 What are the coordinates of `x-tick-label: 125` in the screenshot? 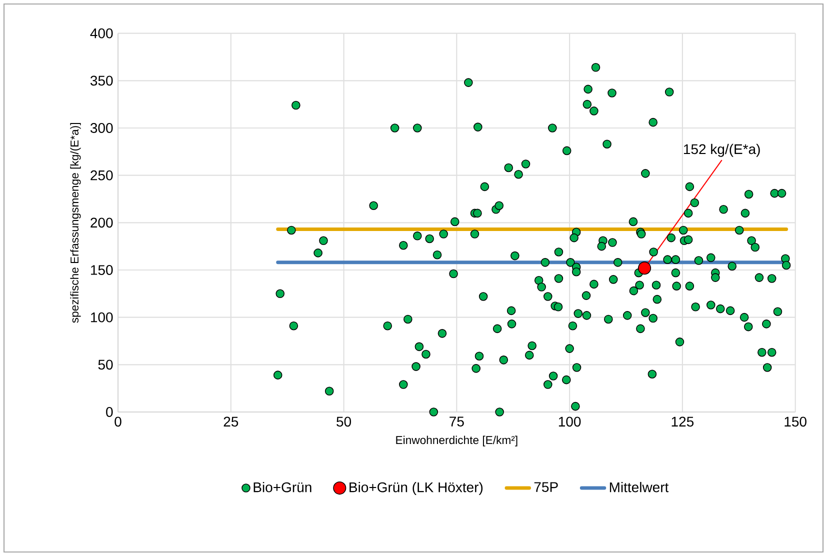 It's located at (683, 421).